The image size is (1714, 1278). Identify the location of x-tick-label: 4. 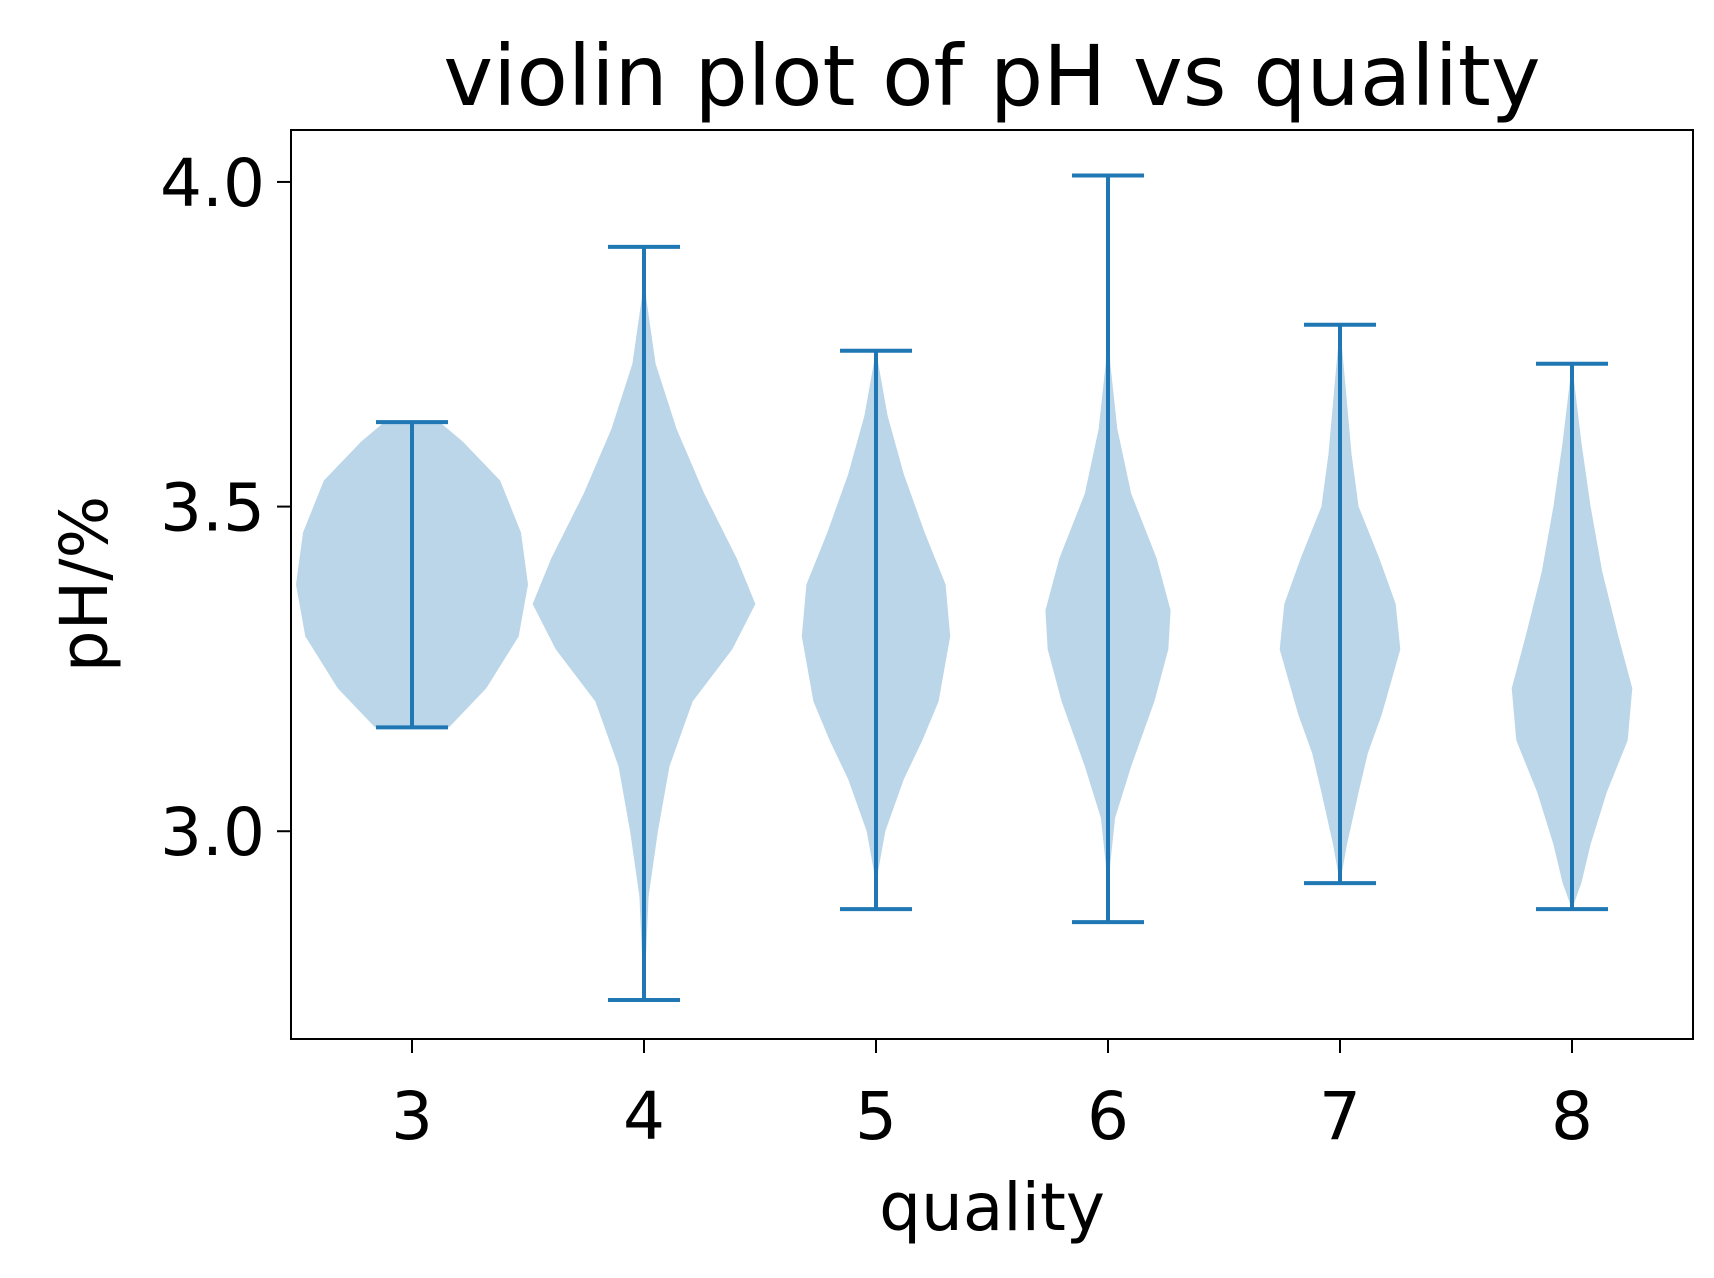
(644, 1116).